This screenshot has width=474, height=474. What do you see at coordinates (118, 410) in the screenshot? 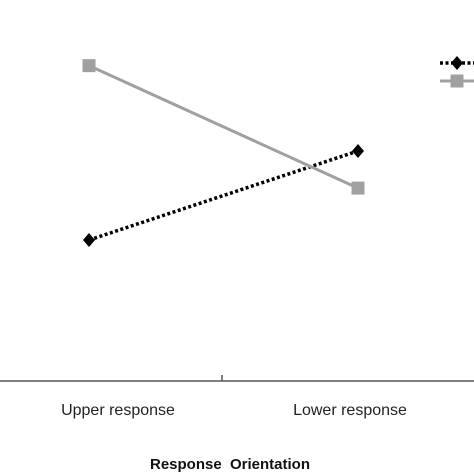
I see `x-tick-label: Upper response` at bounding box center [118, 410].